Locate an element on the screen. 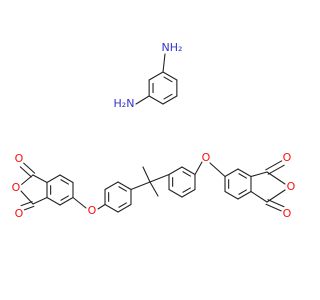 Image resolution: width=320 pixels, height=300 pixels. atom-label: H₂N is located at coordinates (124, 103).